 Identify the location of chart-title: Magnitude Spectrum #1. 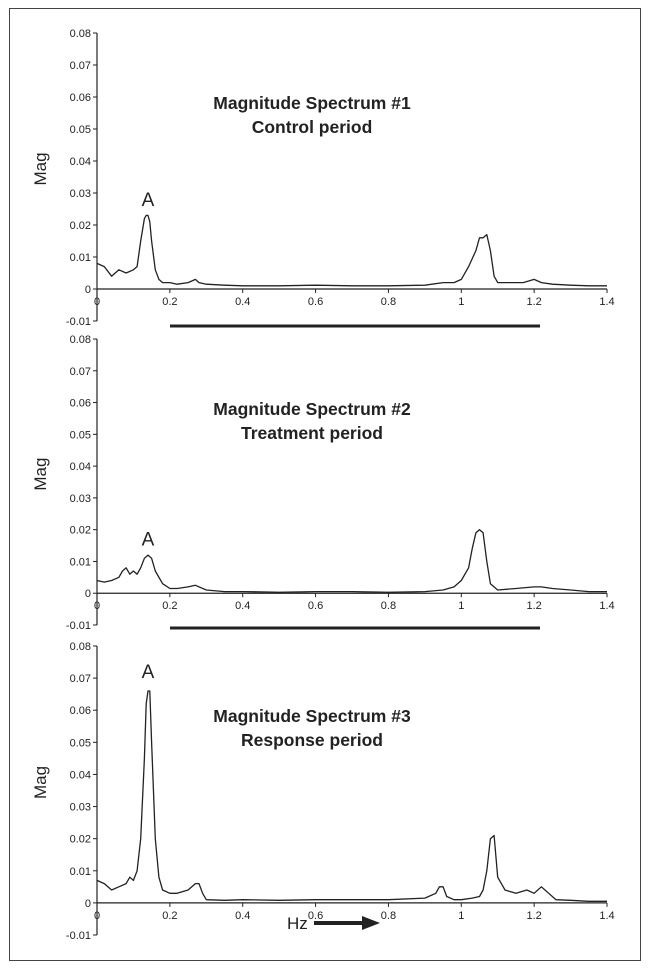
(312, 103).